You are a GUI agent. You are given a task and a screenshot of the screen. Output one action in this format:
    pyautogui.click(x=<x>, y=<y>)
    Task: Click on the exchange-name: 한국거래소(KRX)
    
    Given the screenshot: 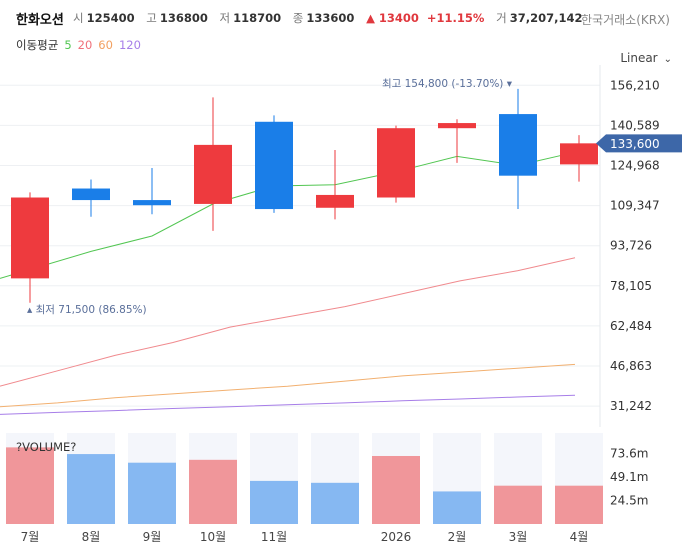 What is the action you would take?
    pyautogui.click(x=625, y=20)
    